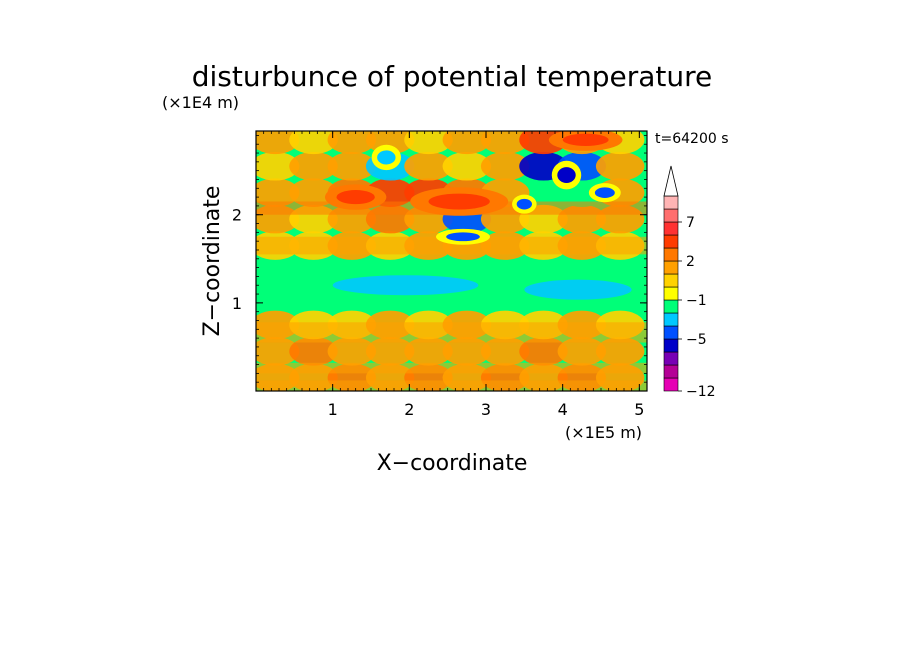  I want to click on x-axis-label: X−coordinate, so click(452, 463).